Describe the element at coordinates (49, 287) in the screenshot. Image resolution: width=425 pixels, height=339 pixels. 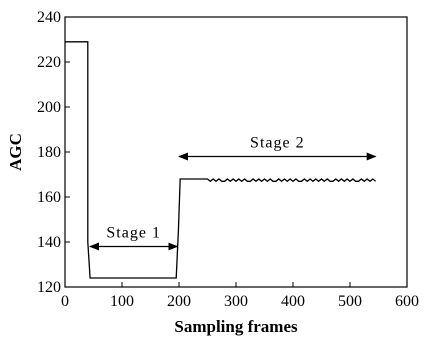
I see `y-tick-label: 120` at that location.